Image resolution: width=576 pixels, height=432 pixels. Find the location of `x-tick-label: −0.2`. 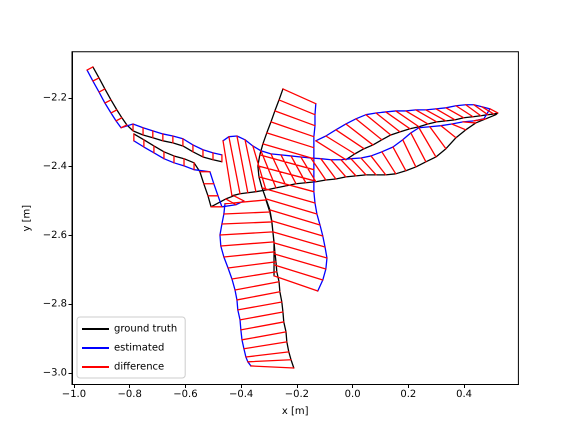

x-tick-label: −0.2 is located at coordinates (297, 394).